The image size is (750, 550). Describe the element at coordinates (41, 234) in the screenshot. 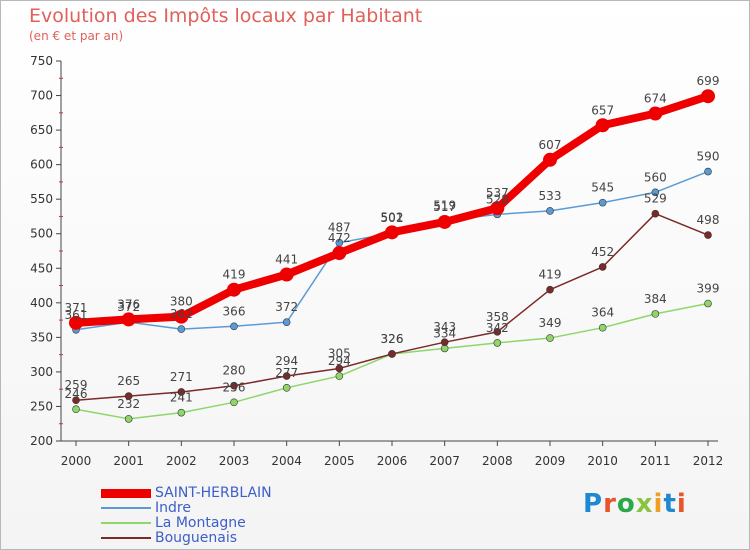

I see `y-tick-label: 500` at that location.